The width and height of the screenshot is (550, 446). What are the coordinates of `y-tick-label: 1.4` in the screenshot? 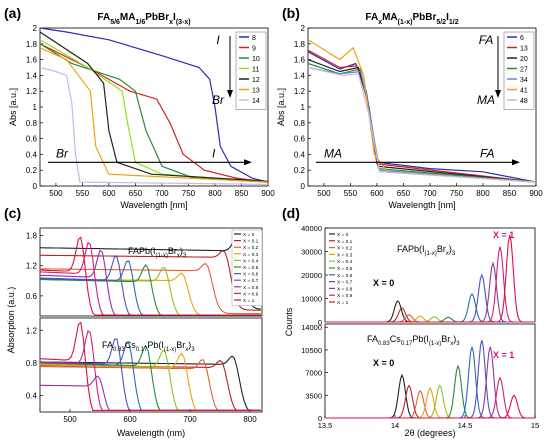 It's located at (32, 75).